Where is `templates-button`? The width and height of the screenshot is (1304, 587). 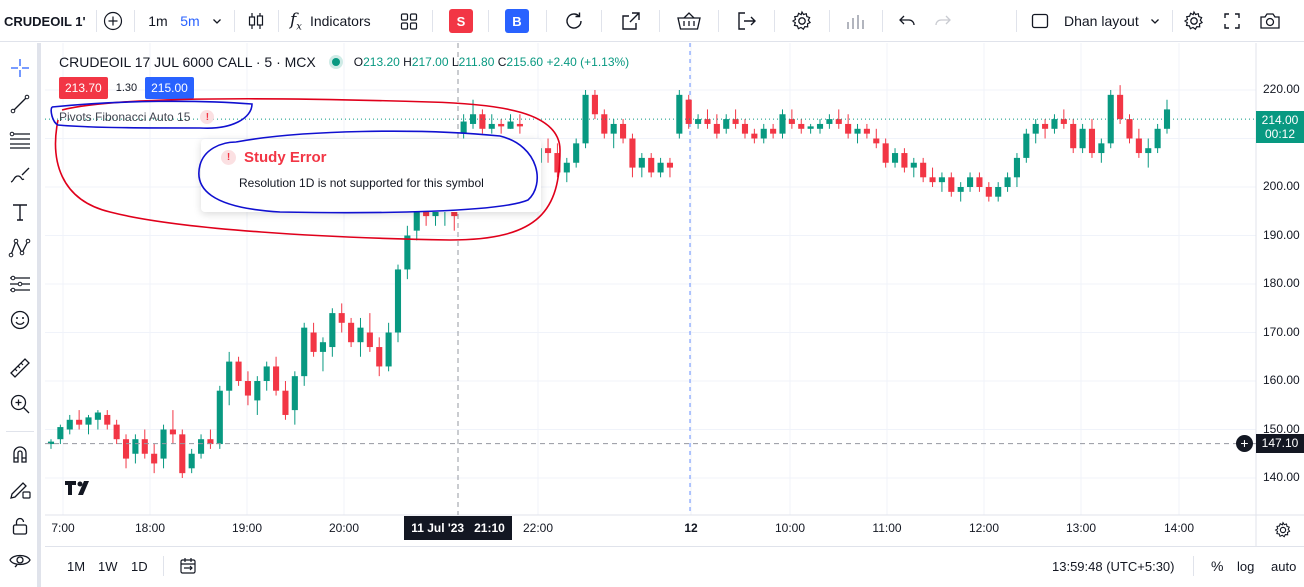 templates-button is located at coordinates (409, 21).